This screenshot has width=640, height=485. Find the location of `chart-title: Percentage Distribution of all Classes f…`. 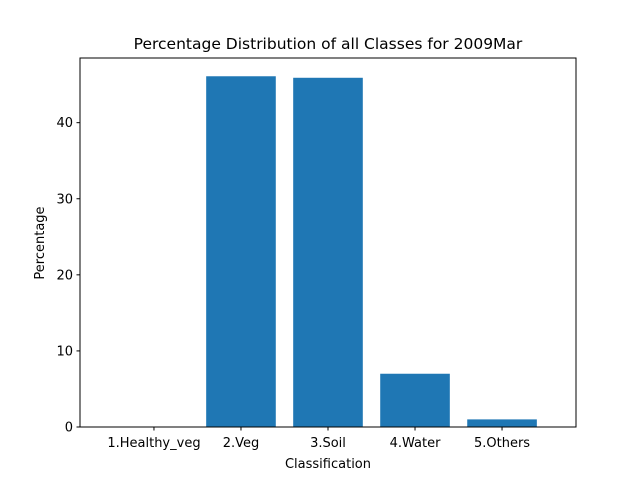

chart-title: Percentage Distribution of all Classes f… is located at coordinates (328, 44).